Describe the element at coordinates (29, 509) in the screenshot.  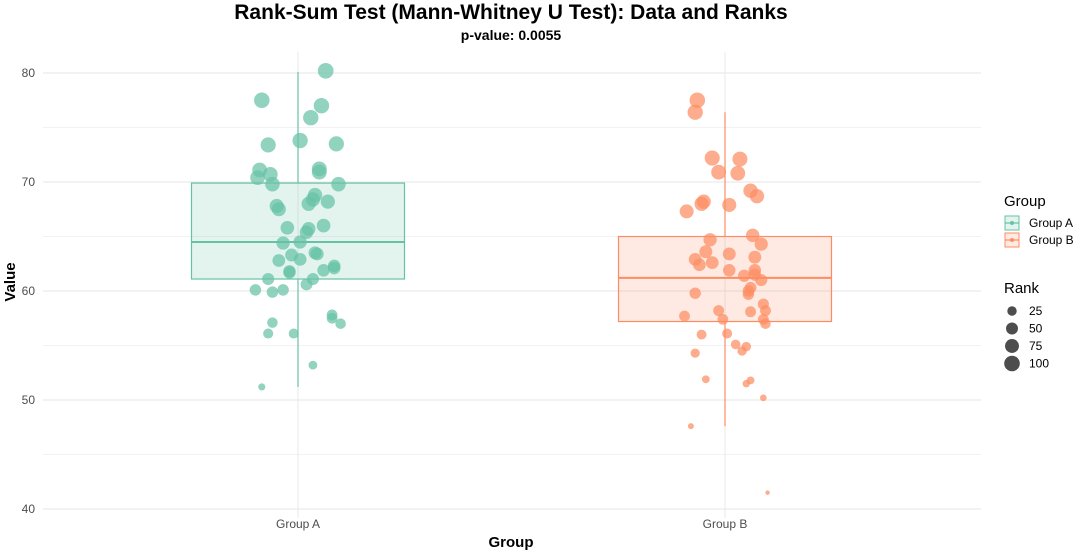
I see `y-tick-label: 40` at that location.